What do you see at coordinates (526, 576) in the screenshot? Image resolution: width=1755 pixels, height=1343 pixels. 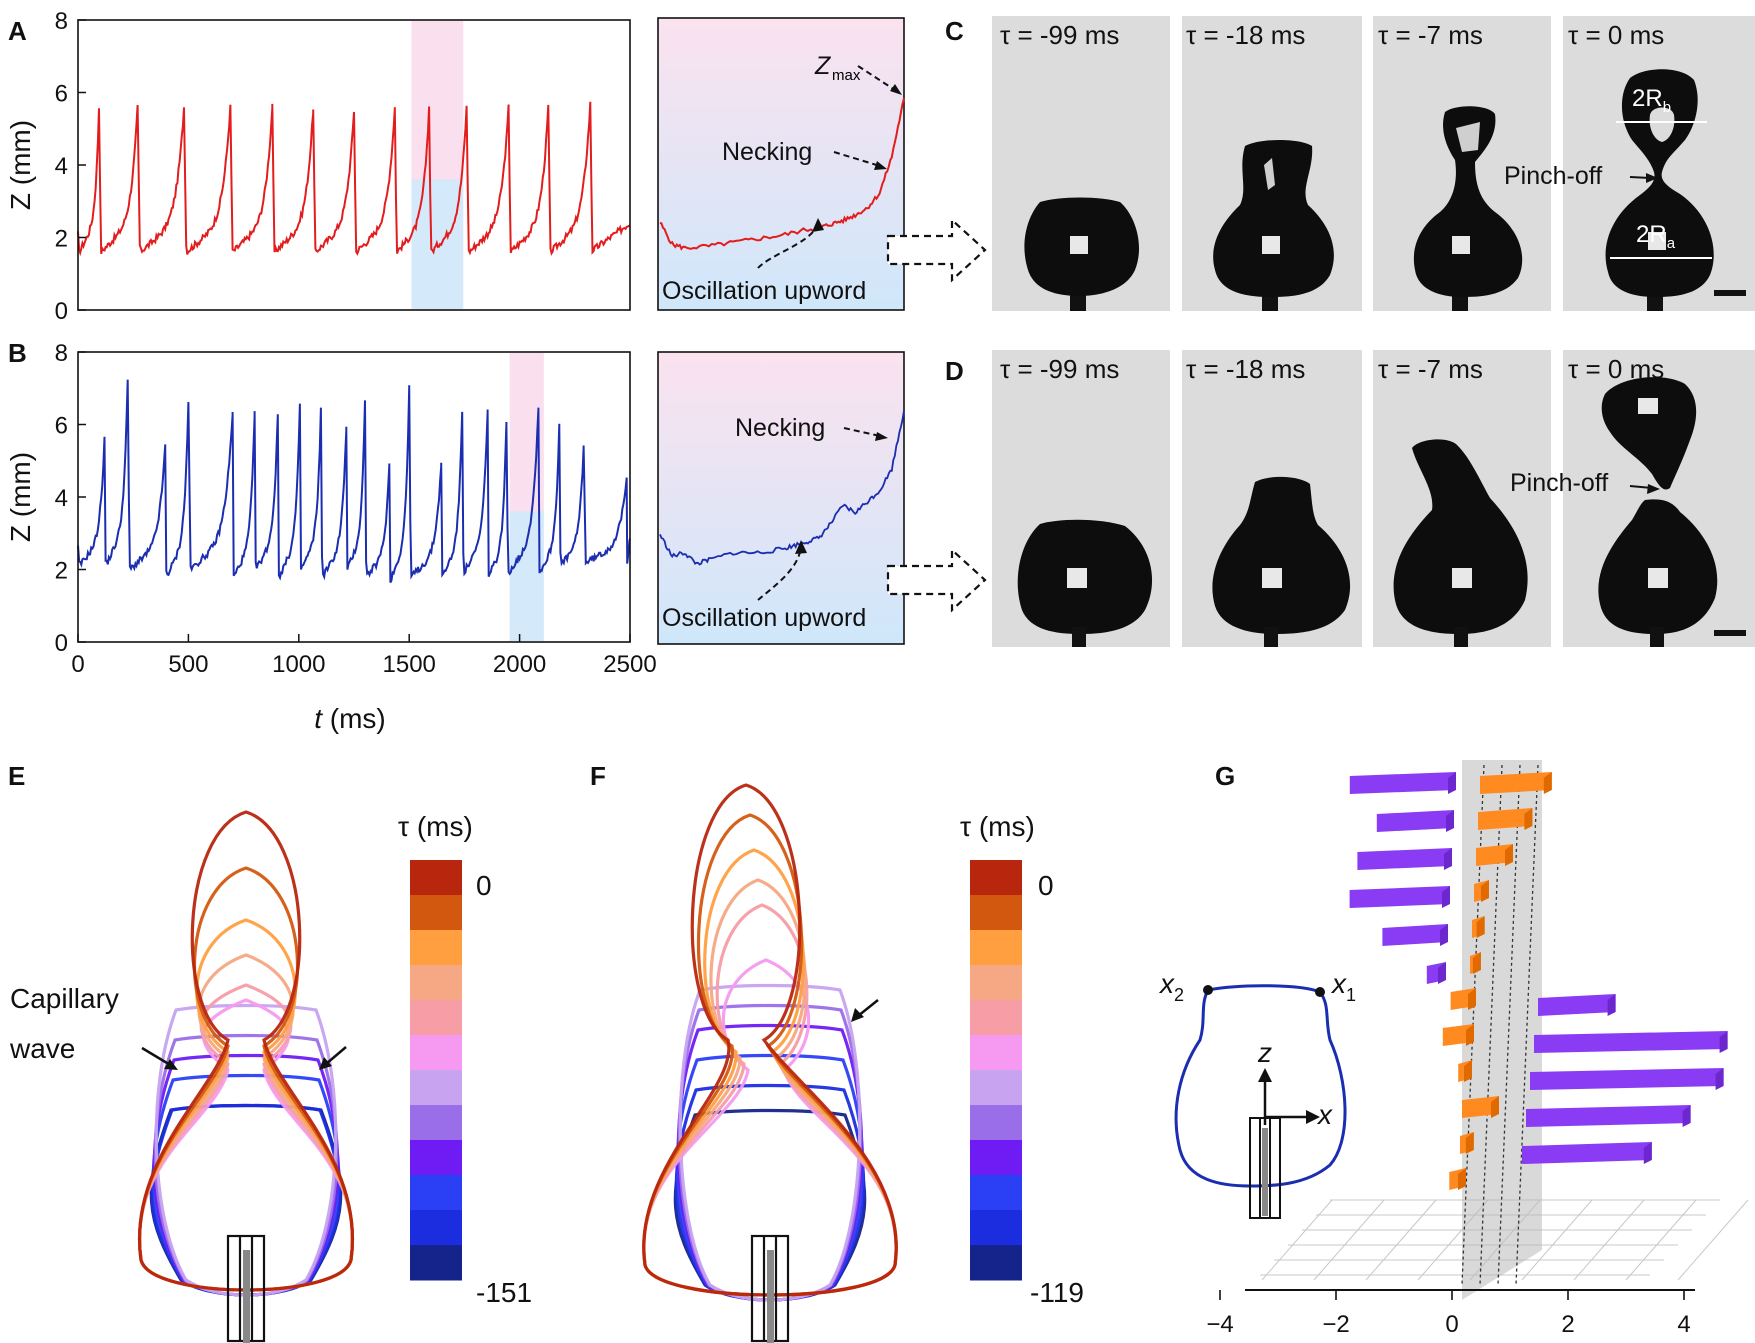 I see `highlight-blue-b` at bounding box center [526, 576].